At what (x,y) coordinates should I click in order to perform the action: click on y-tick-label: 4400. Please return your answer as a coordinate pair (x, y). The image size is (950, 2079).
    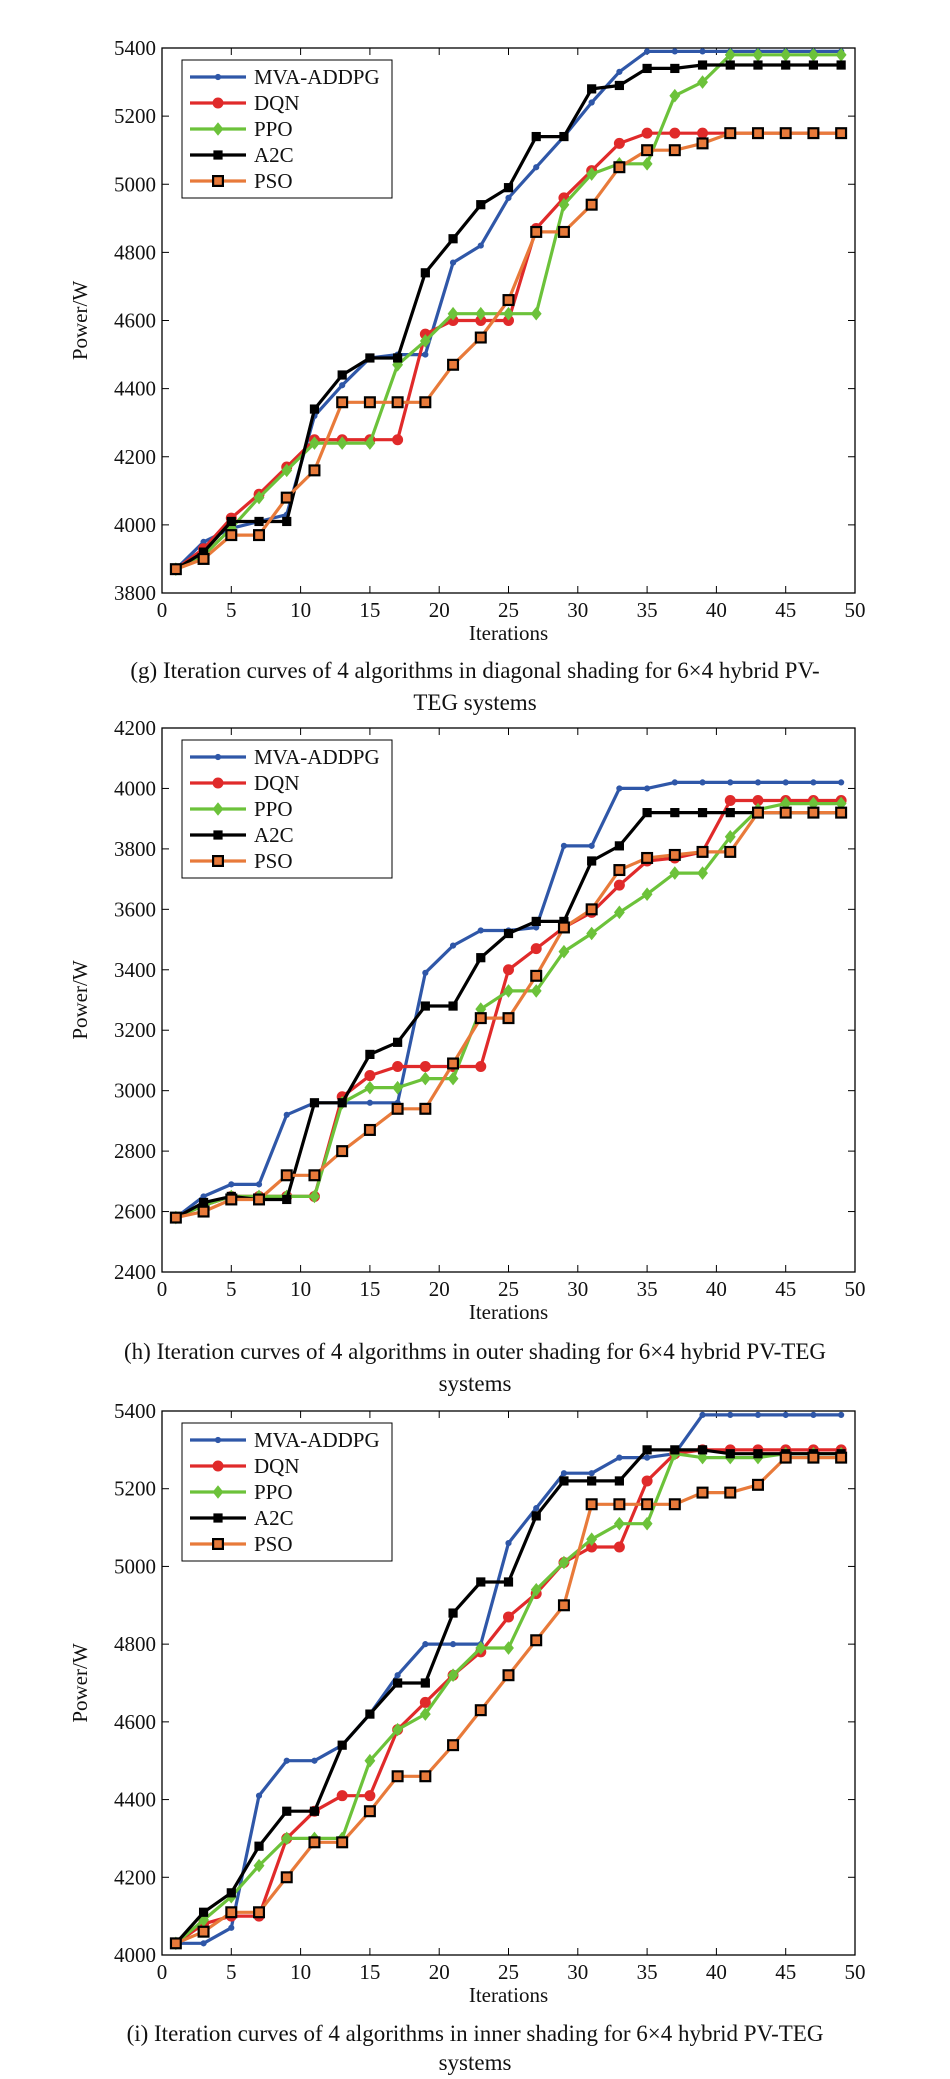
    Looking at the image, I should click on (135, 389).